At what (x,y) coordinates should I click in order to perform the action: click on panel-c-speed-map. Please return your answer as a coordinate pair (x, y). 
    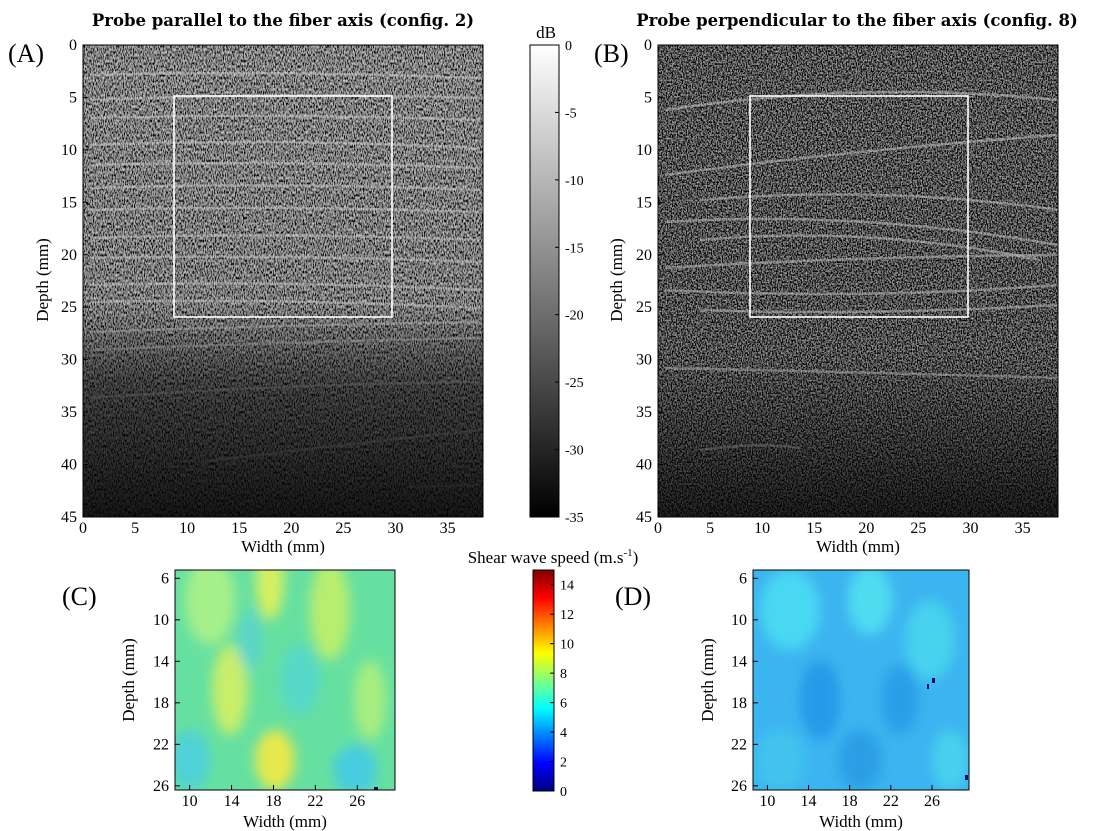
    Looking at the image, I should click on (285, 680).